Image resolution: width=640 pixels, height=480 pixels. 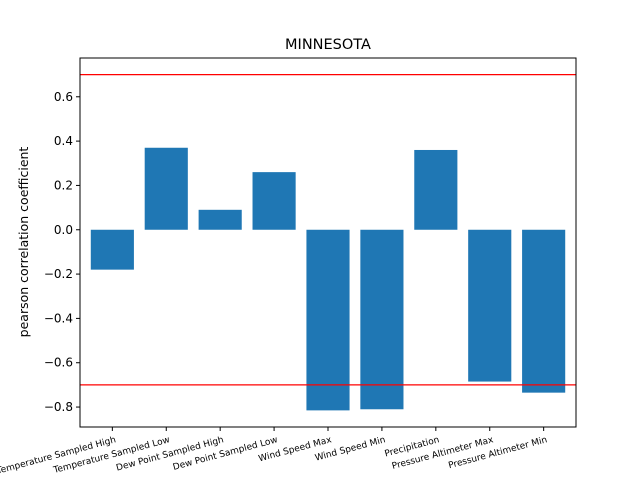 I want to click on y-tick-label: 0.2, so click(x=63, y=185).